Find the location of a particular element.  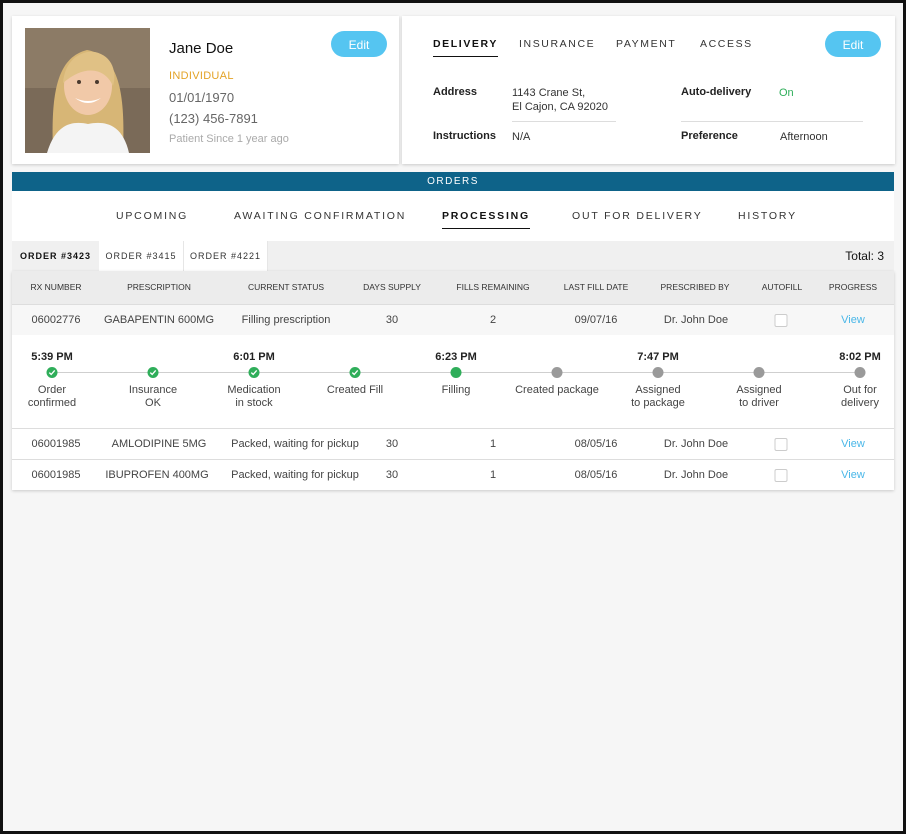

tab-history: HISTORY is located at coordinates (767, 216).